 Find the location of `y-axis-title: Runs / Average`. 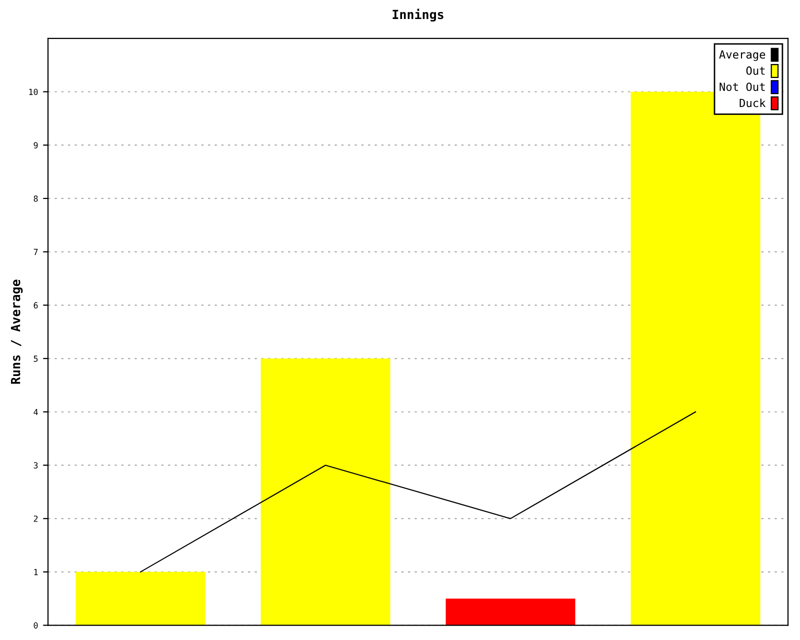

y-axis-title: Runs / Average is located at coordinates (16, 332).